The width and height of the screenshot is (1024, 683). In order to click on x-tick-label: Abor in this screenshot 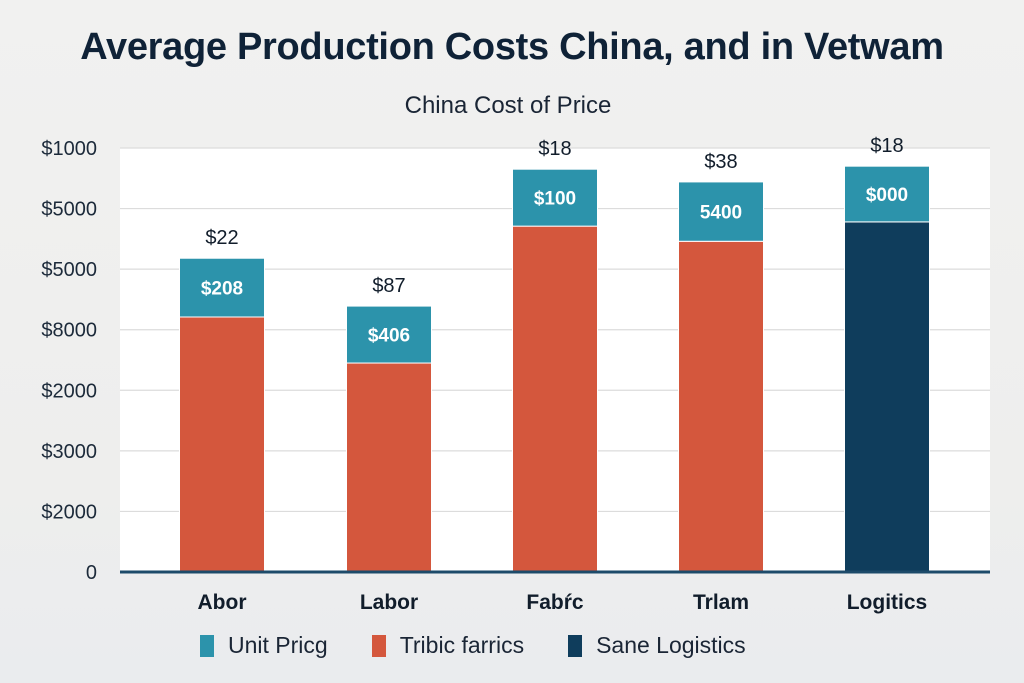, I will do `click(222, 602)`.